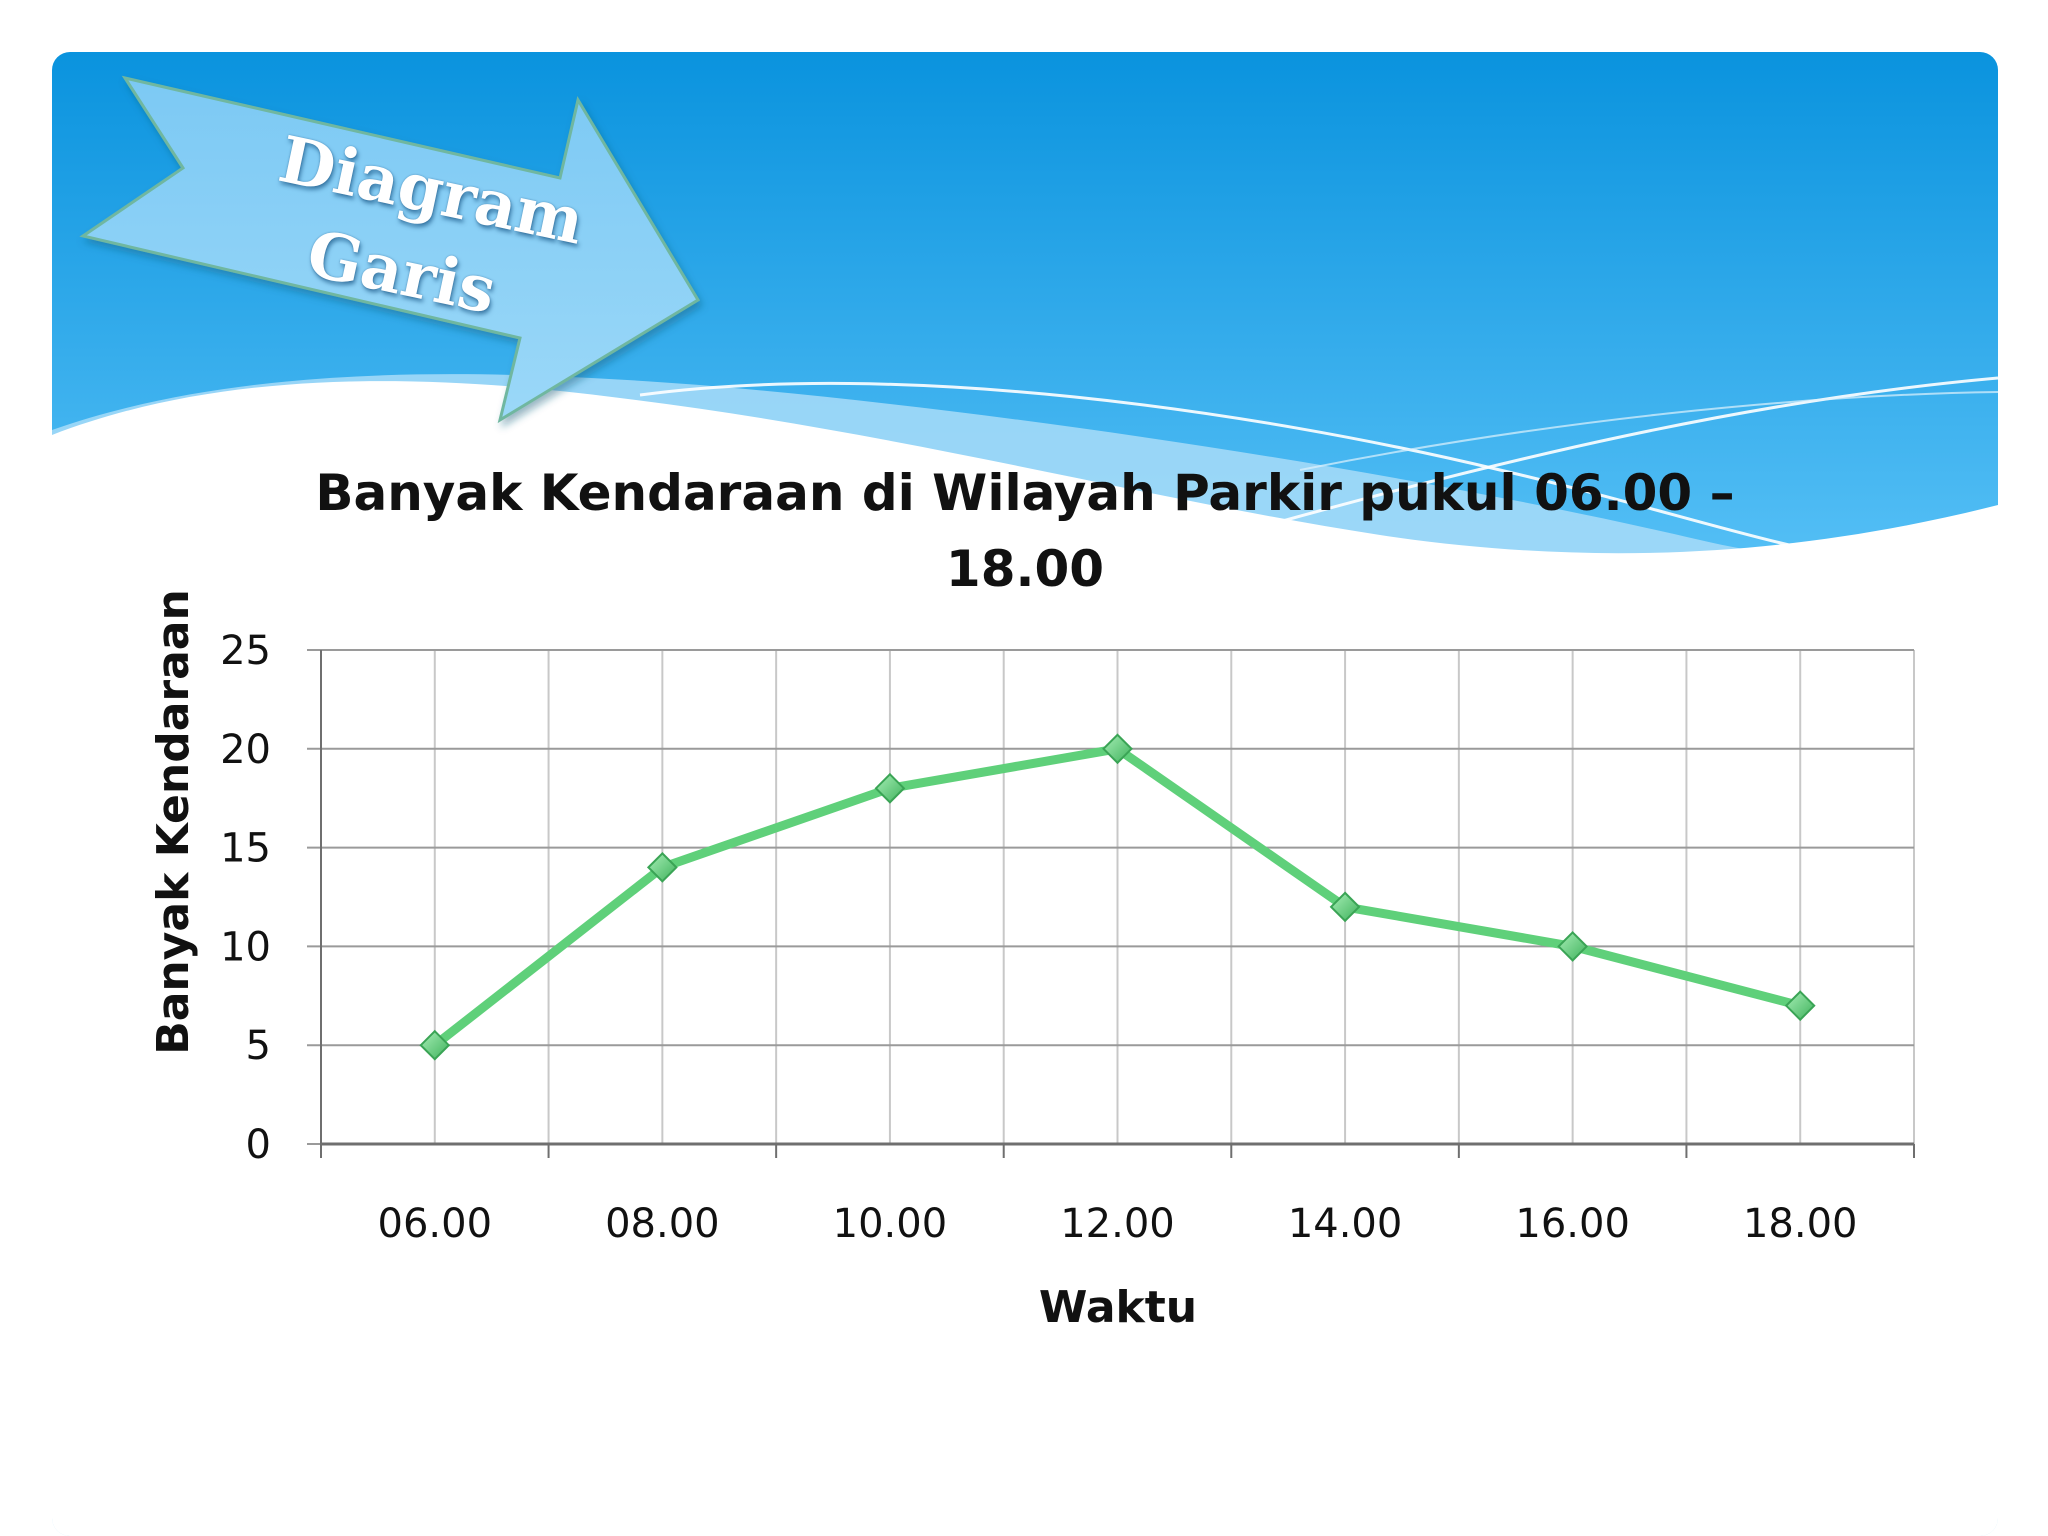  Describe the element at coordinates (1118, 1307) in the screenshot. I see `x-axis-title: Waktu` at that location.